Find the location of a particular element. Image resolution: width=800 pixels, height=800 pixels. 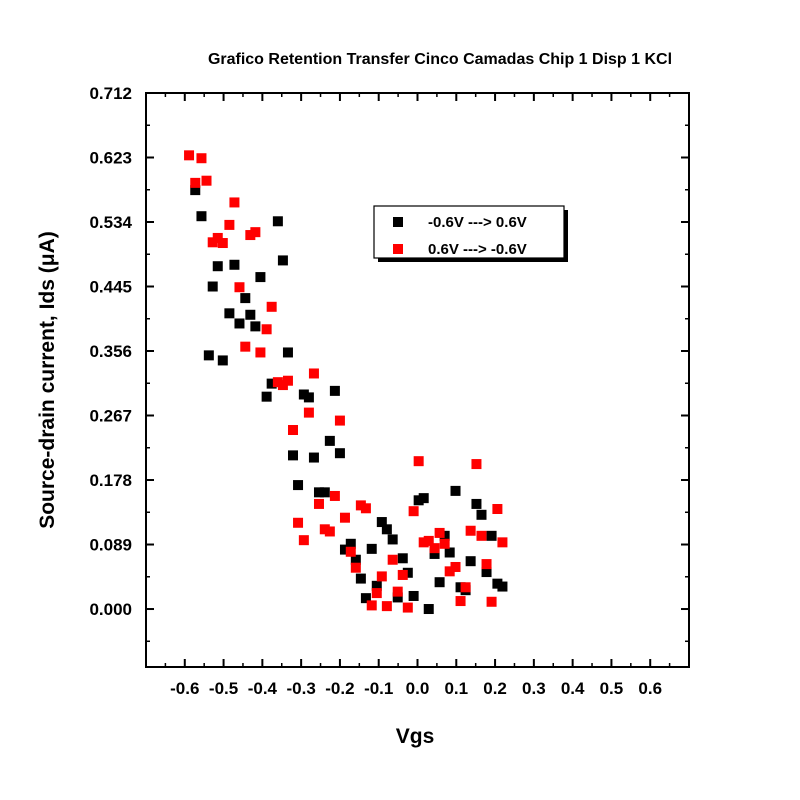

x-tick-label: 0.2 is located at coordinates (495, 688).